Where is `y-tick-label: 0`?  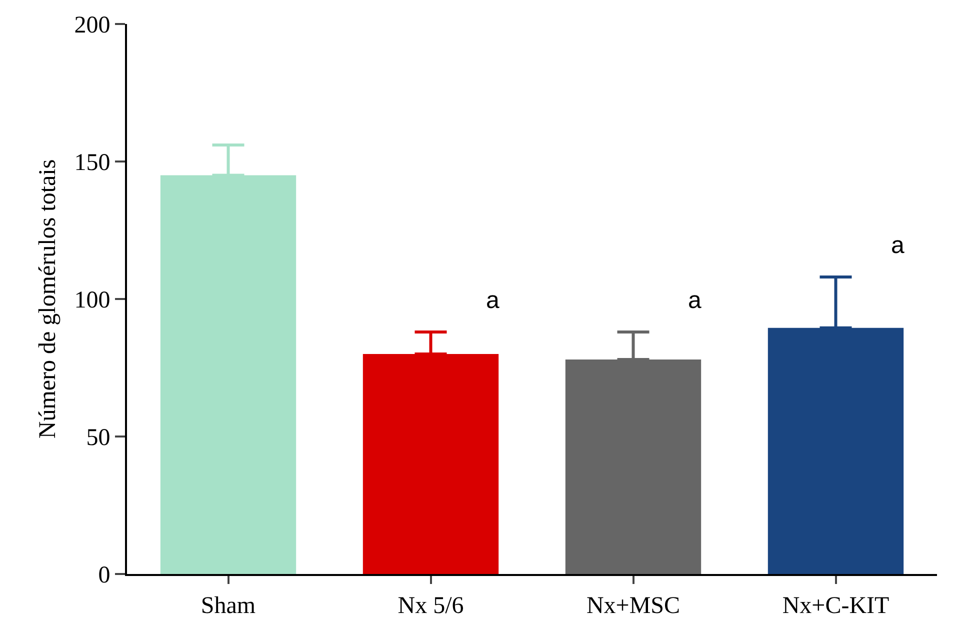
y-tick-label: 0 is located at coordinates (104, 575).